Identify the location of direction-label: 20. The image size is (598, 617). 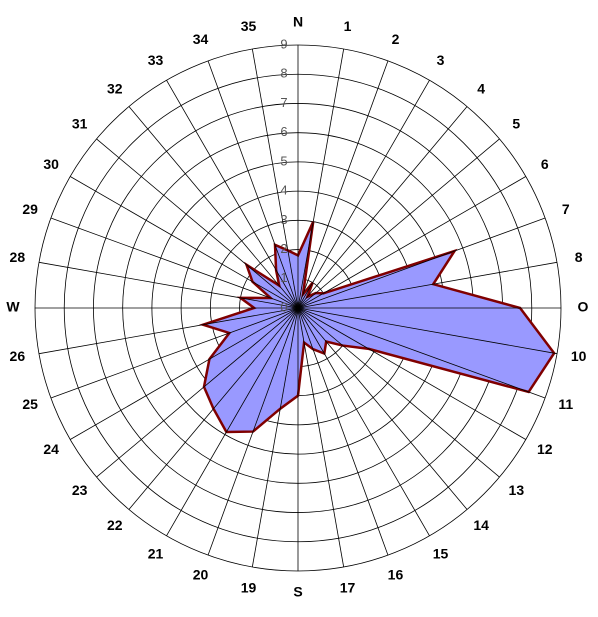
(201, 575).